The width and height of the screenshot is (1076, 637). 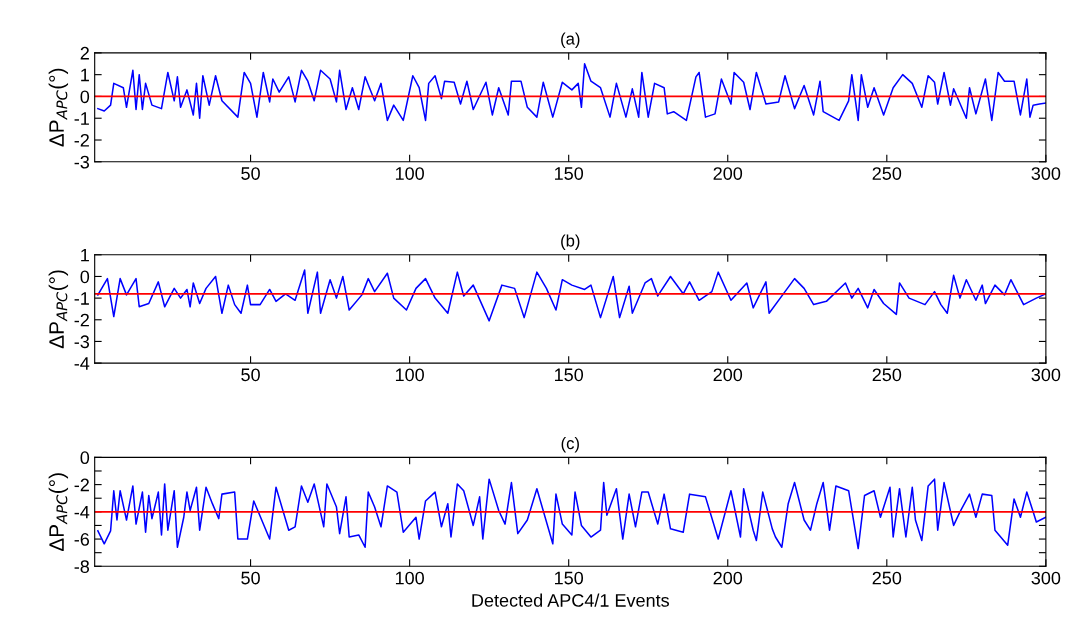 What do you see at coordinates (82, 539) in the screenshot?
I see `y-tick-label: -6` at bounding box center [82, 539].